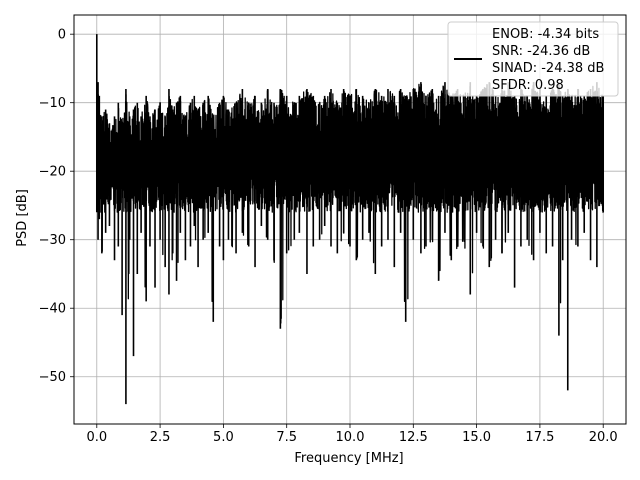 The width and height of the screenshot is (640, 480). I want to click on x-axis-label: Frequency [MHz], so click(348, 458).